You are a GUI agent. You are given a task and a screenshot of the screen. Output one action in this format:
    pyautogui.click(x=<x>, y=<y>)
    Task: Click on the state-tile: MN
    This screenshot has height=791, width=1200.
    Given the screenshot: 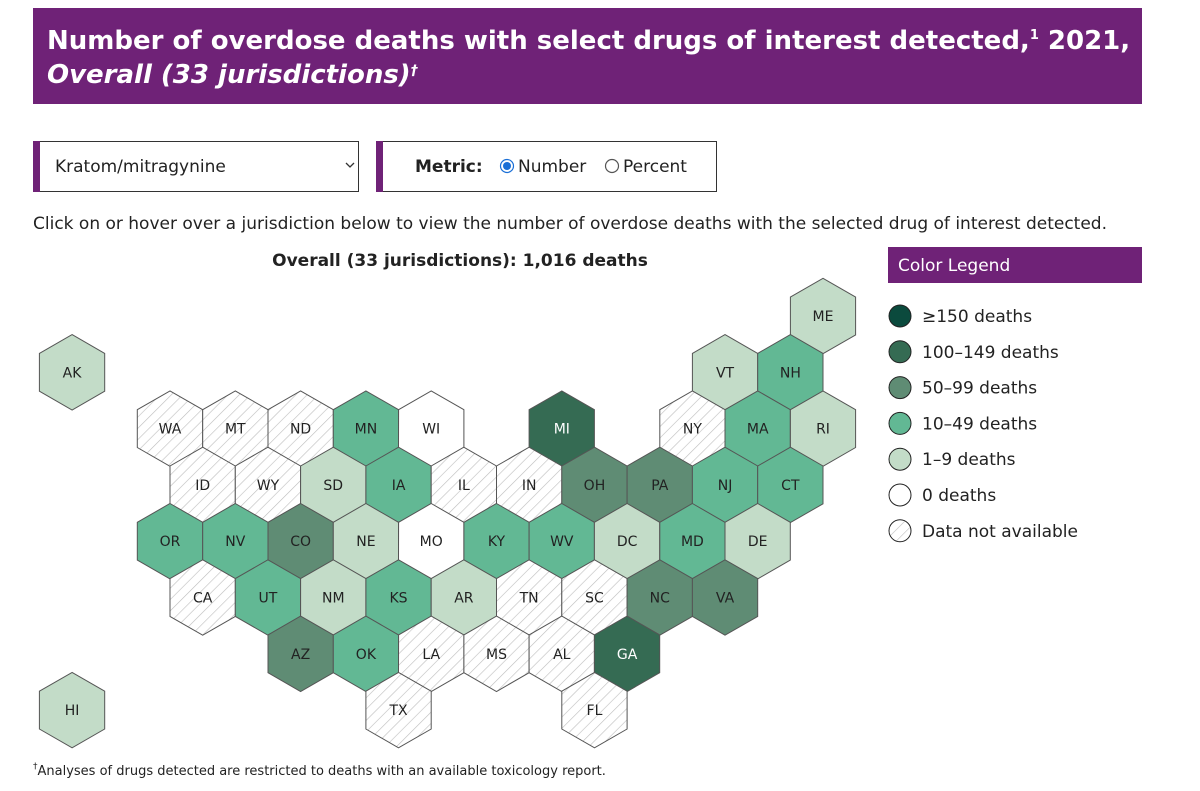 What is the action you would take?
    pyautogui.click(x=365, y=428)
    